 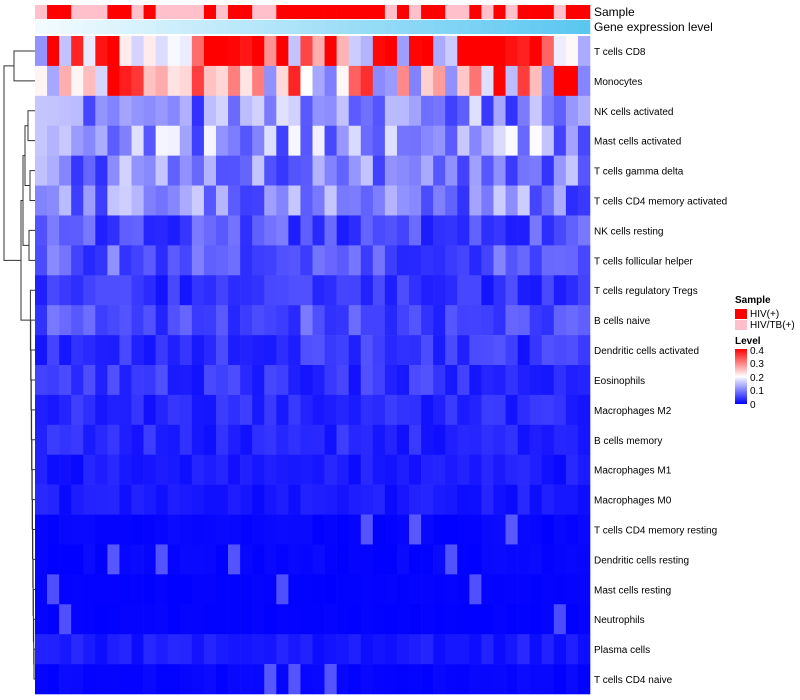 What do you see at coordinates (25, 200) in the screenshot?
I see `dendrogram-branch` at bounding box center [25, 200].